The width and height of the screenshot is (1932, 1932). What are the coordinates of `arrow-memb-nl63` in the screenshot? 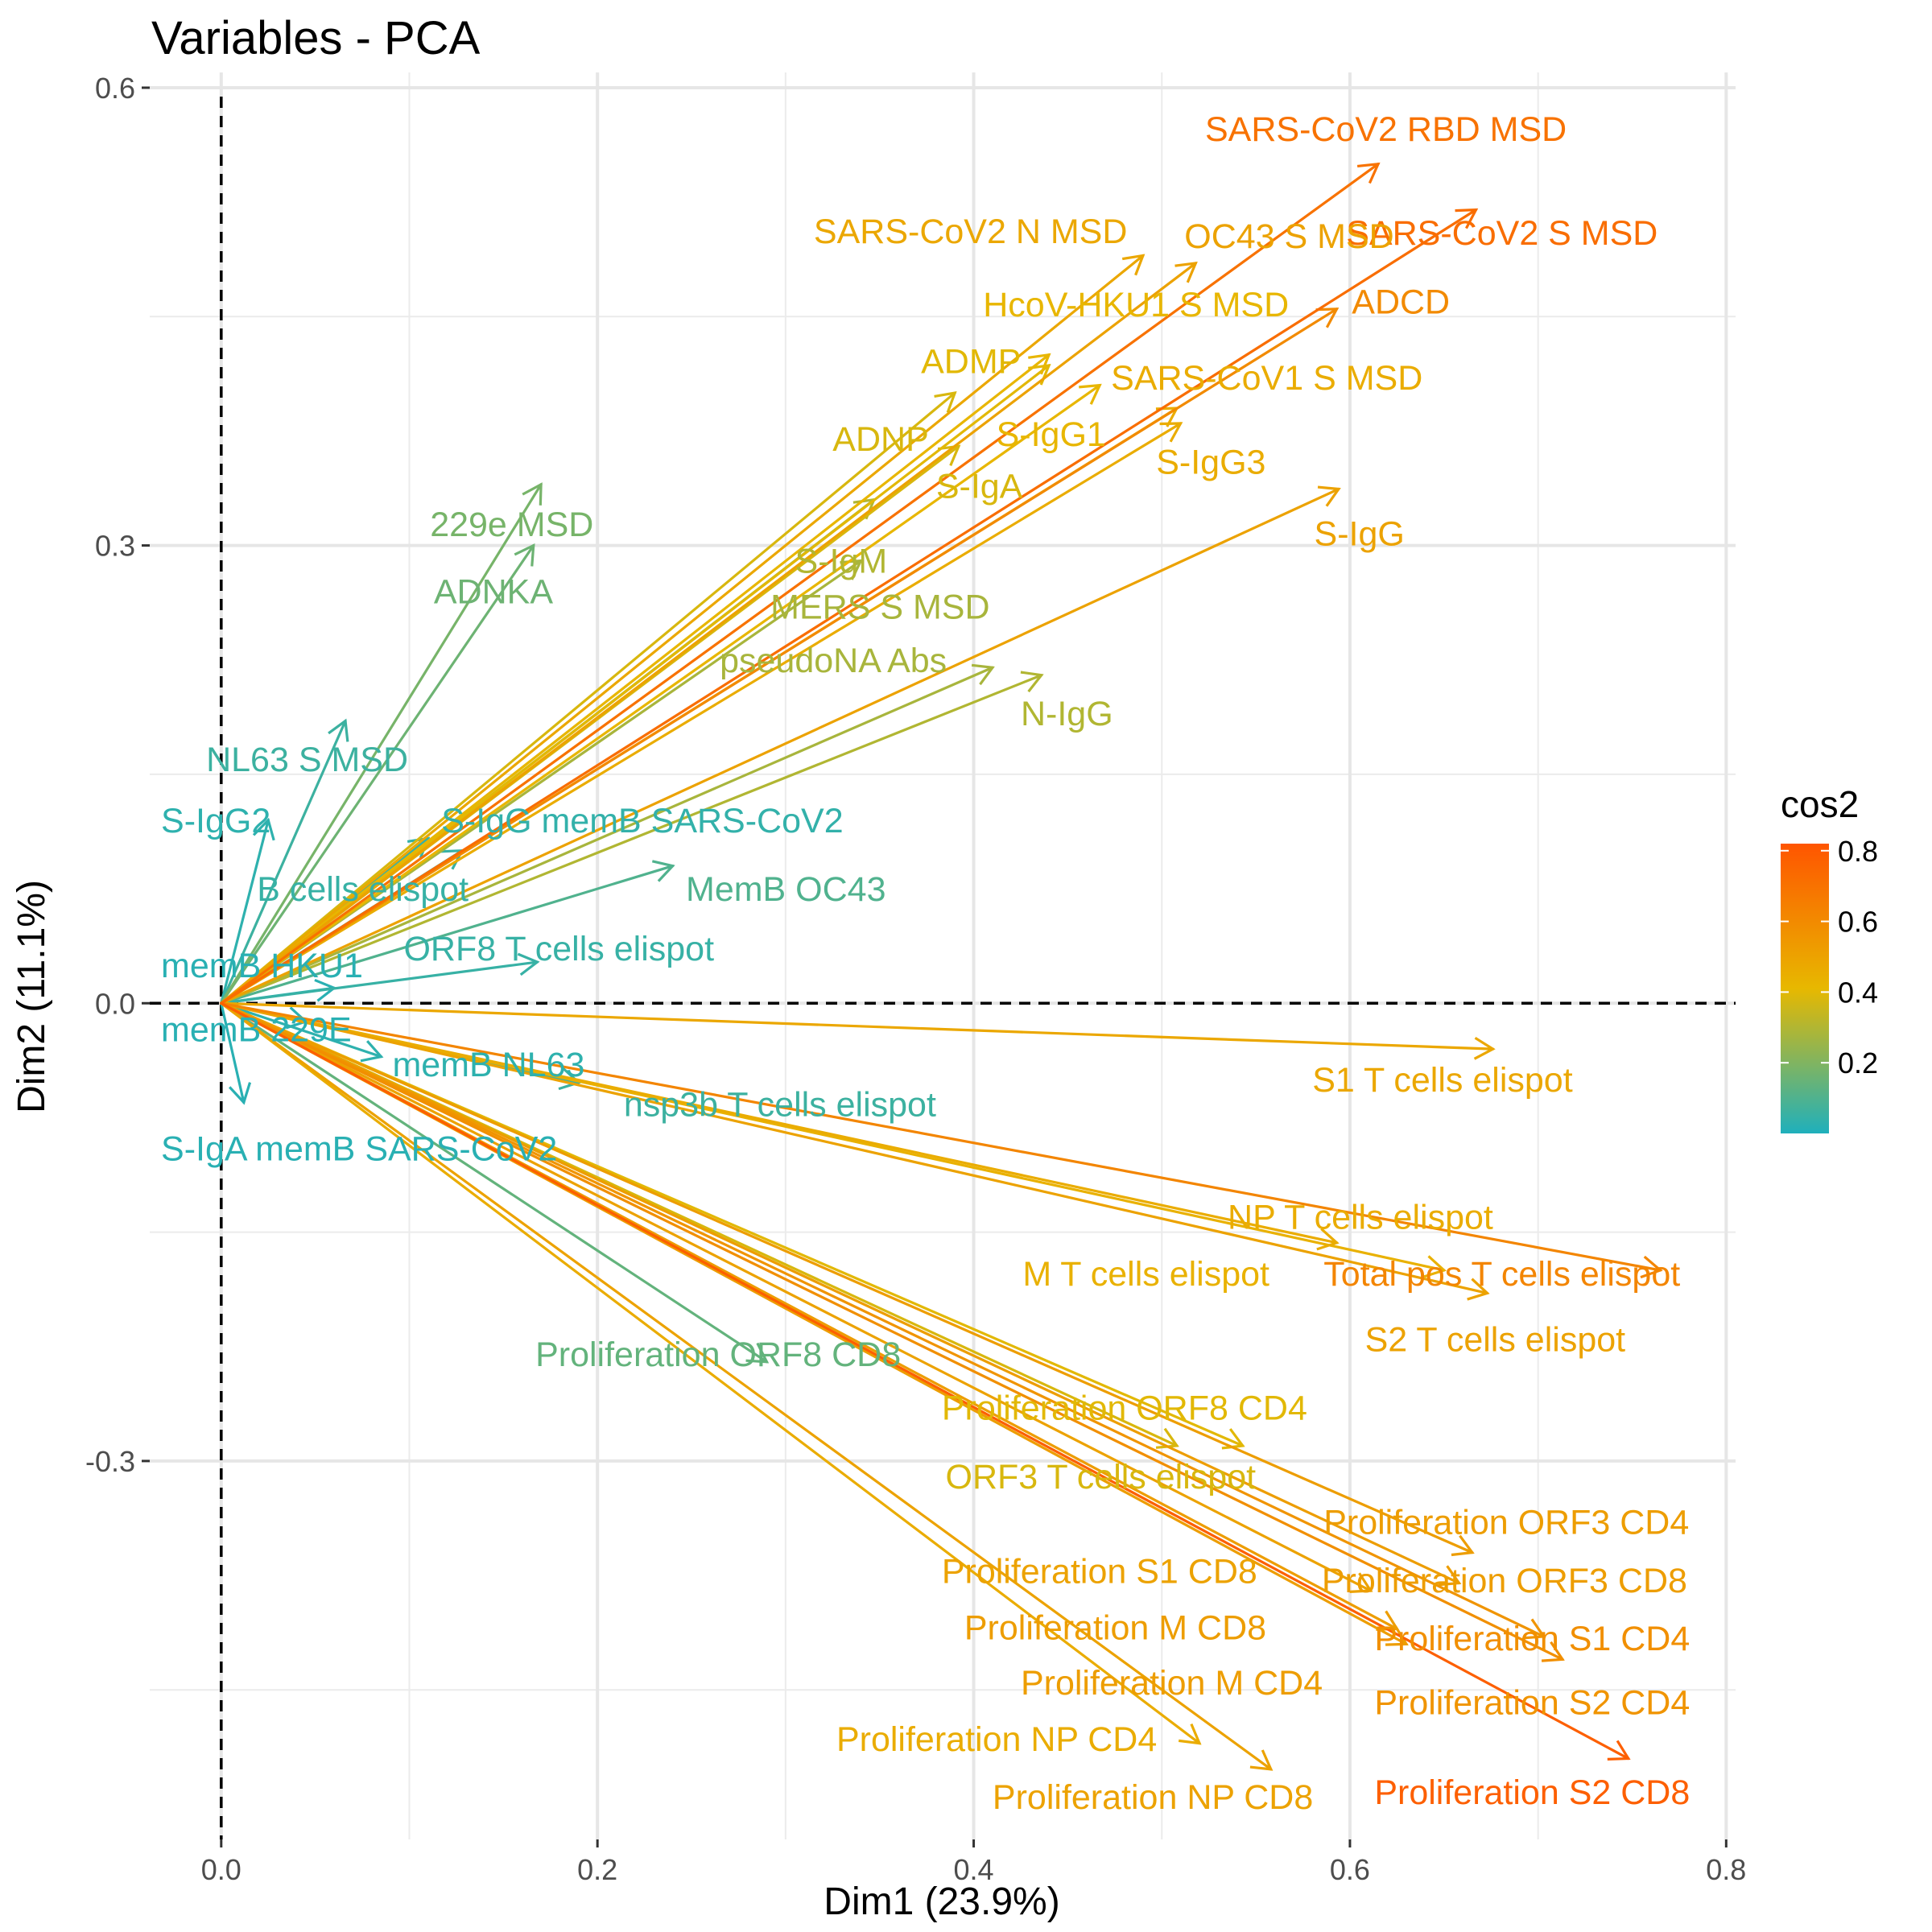 It's located at (302, 1032).